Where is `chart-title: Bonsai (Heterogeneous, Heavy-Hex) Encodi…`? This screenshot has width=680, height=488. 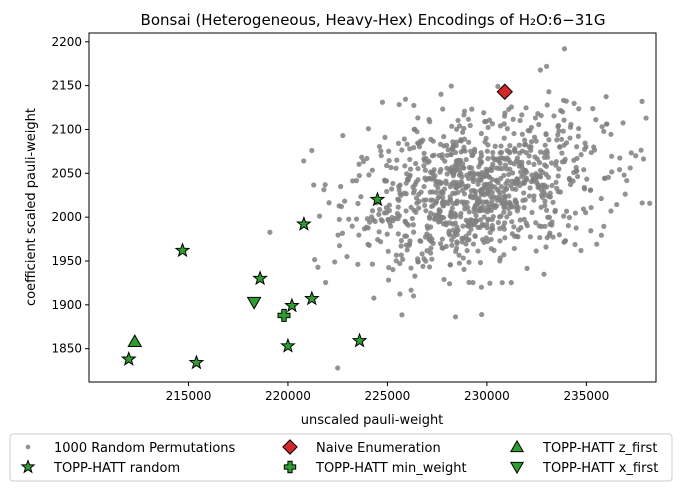 chart-title: Bonsai (Heterogeneous, Heavy-Hex) Encodi… is located at coordinates (373, 20).